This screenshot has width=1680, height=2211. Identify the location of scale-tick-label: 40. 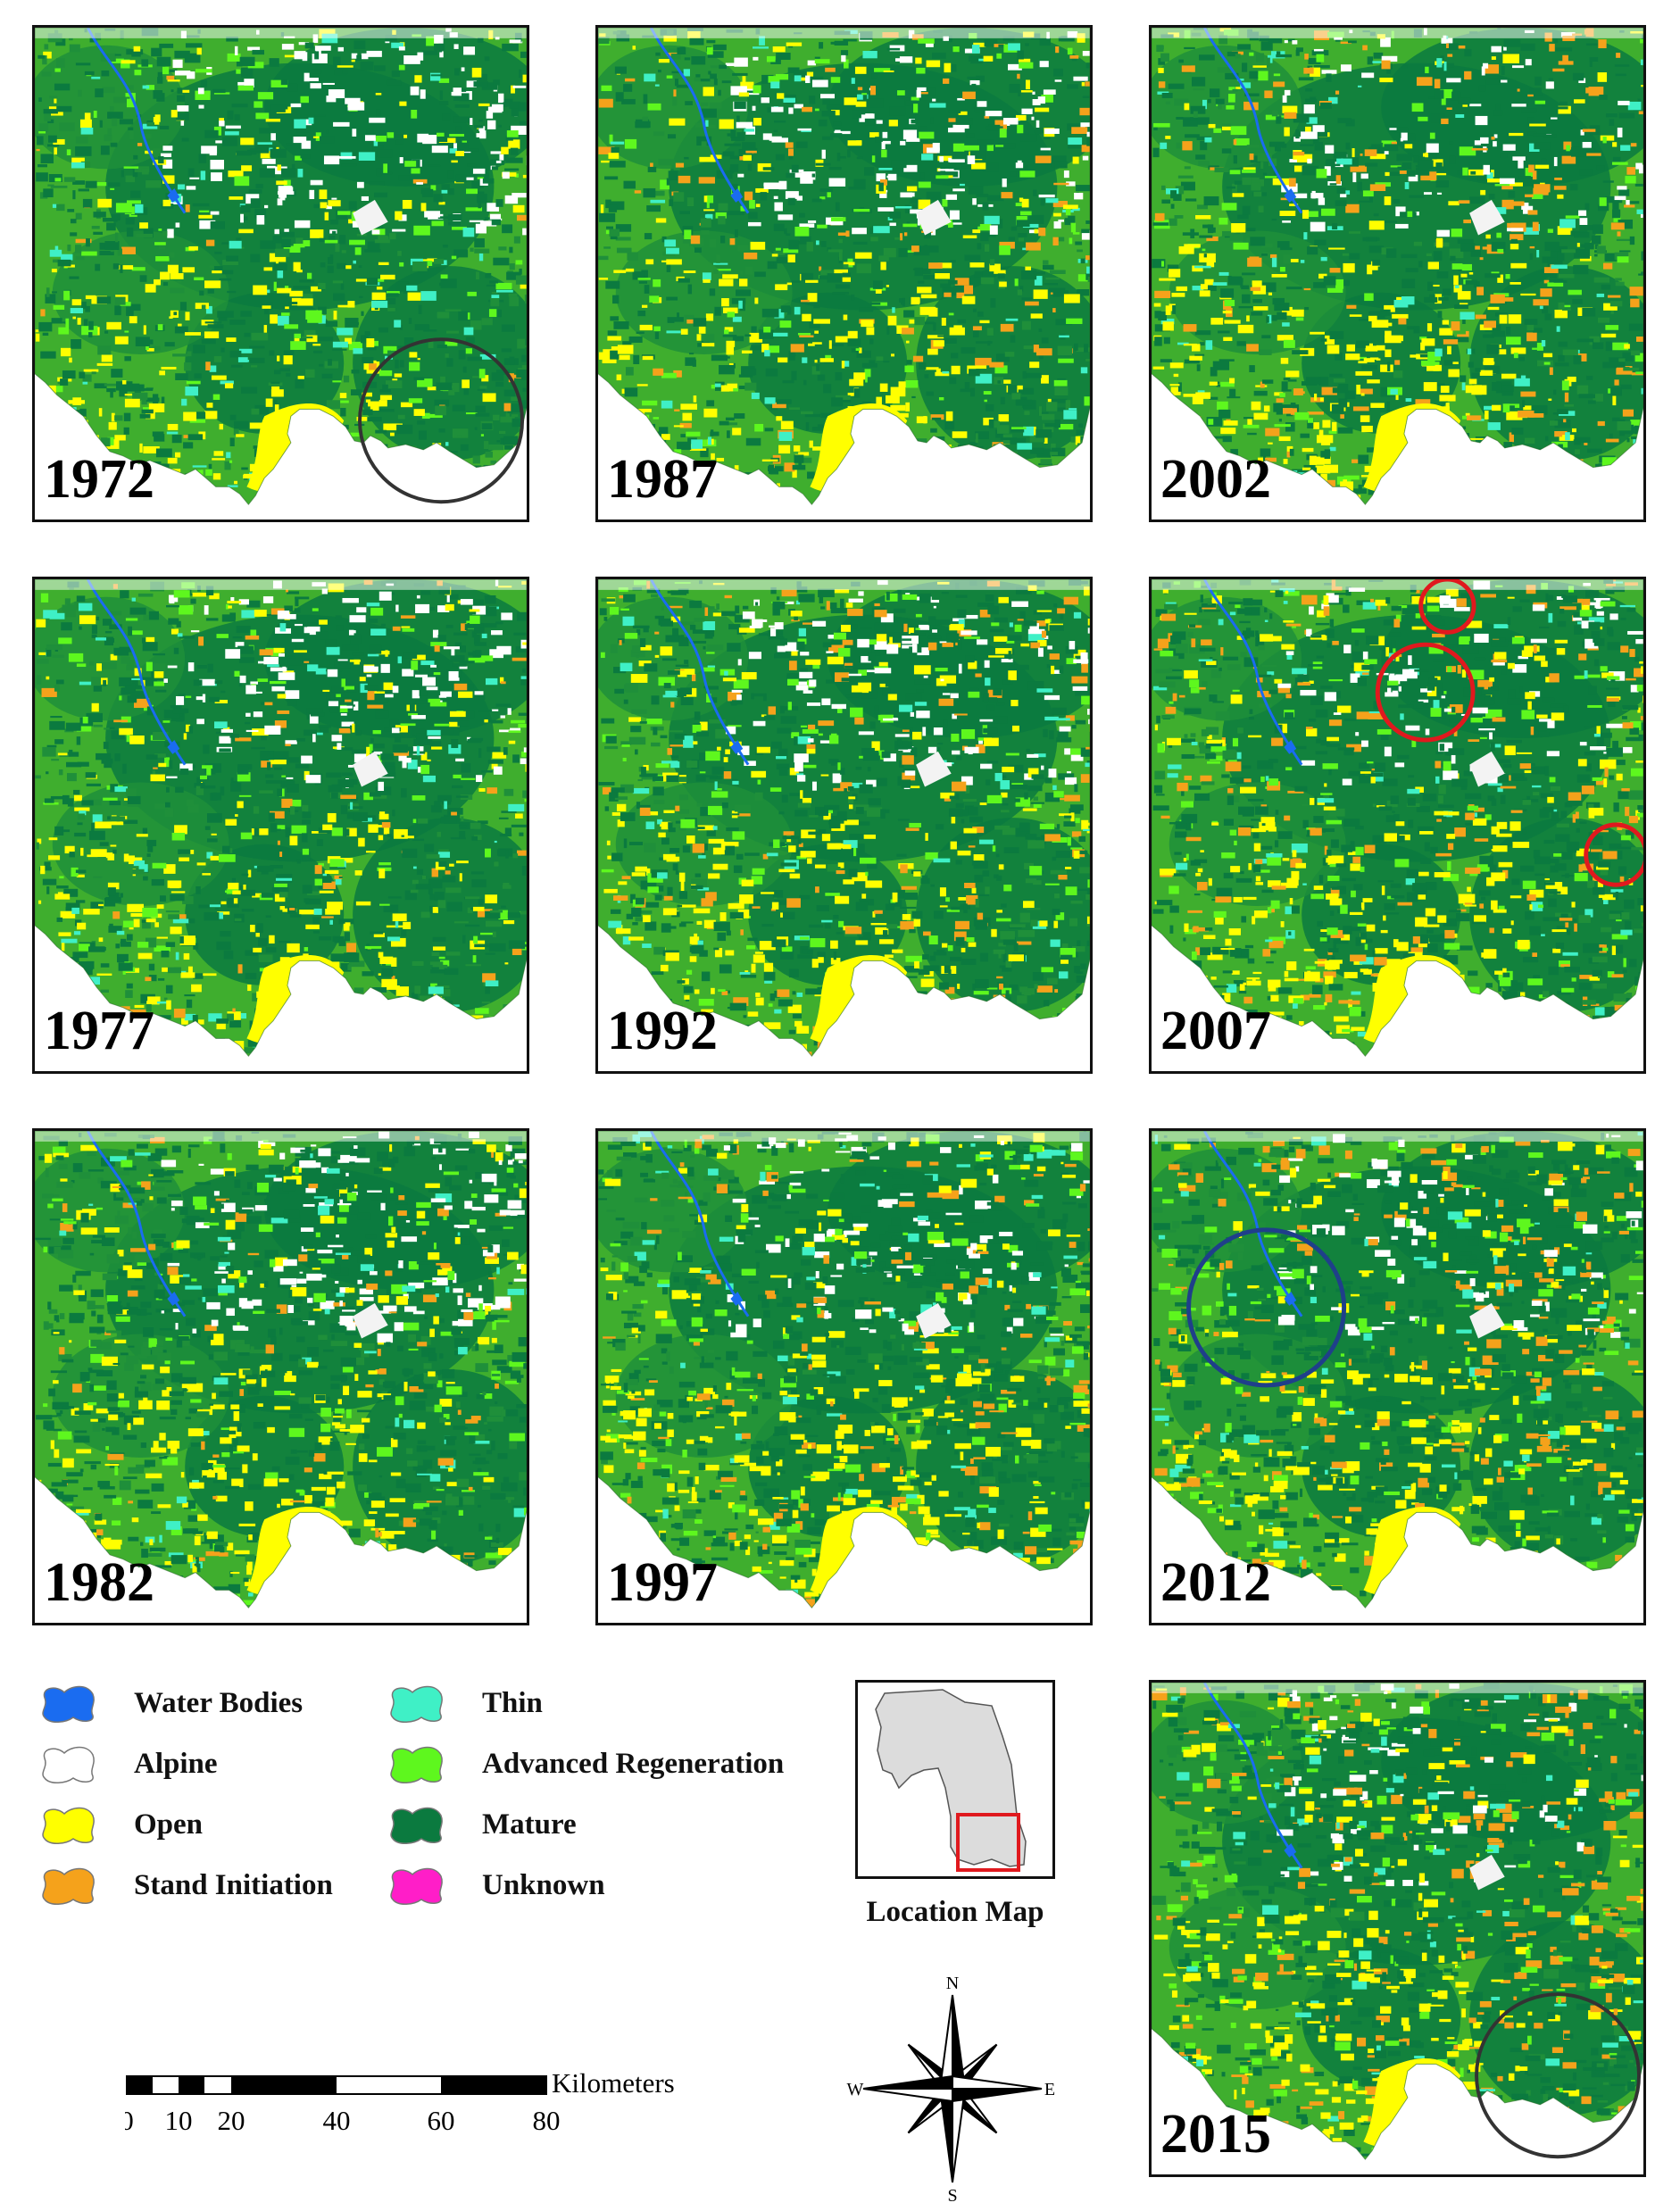
(337, 2120).